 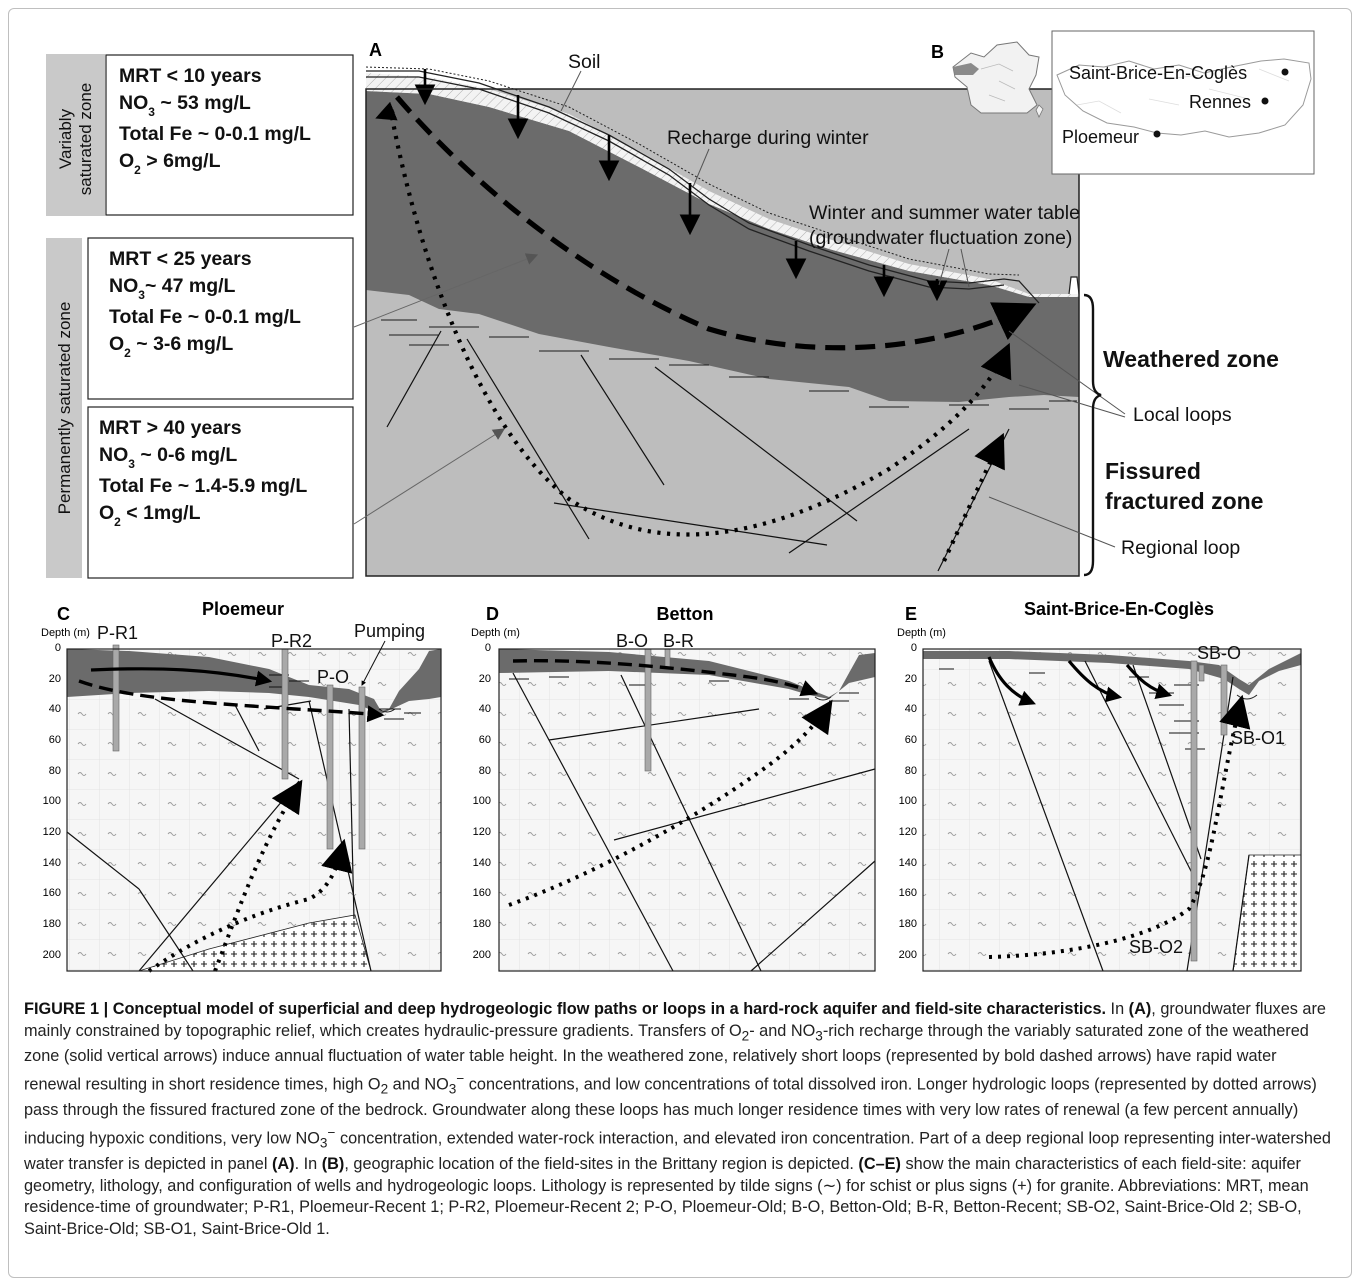 I want to click on panel-d-section, so click(x=687, y=810).